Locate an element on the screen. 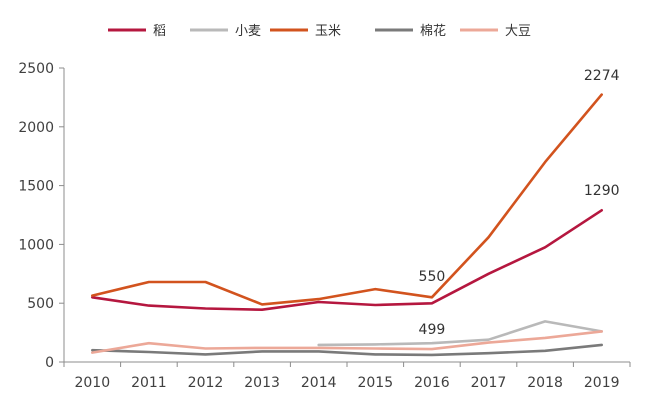 The image size is (650, 407). x-tick-label: 2018 is located at coordinates (545, 383).